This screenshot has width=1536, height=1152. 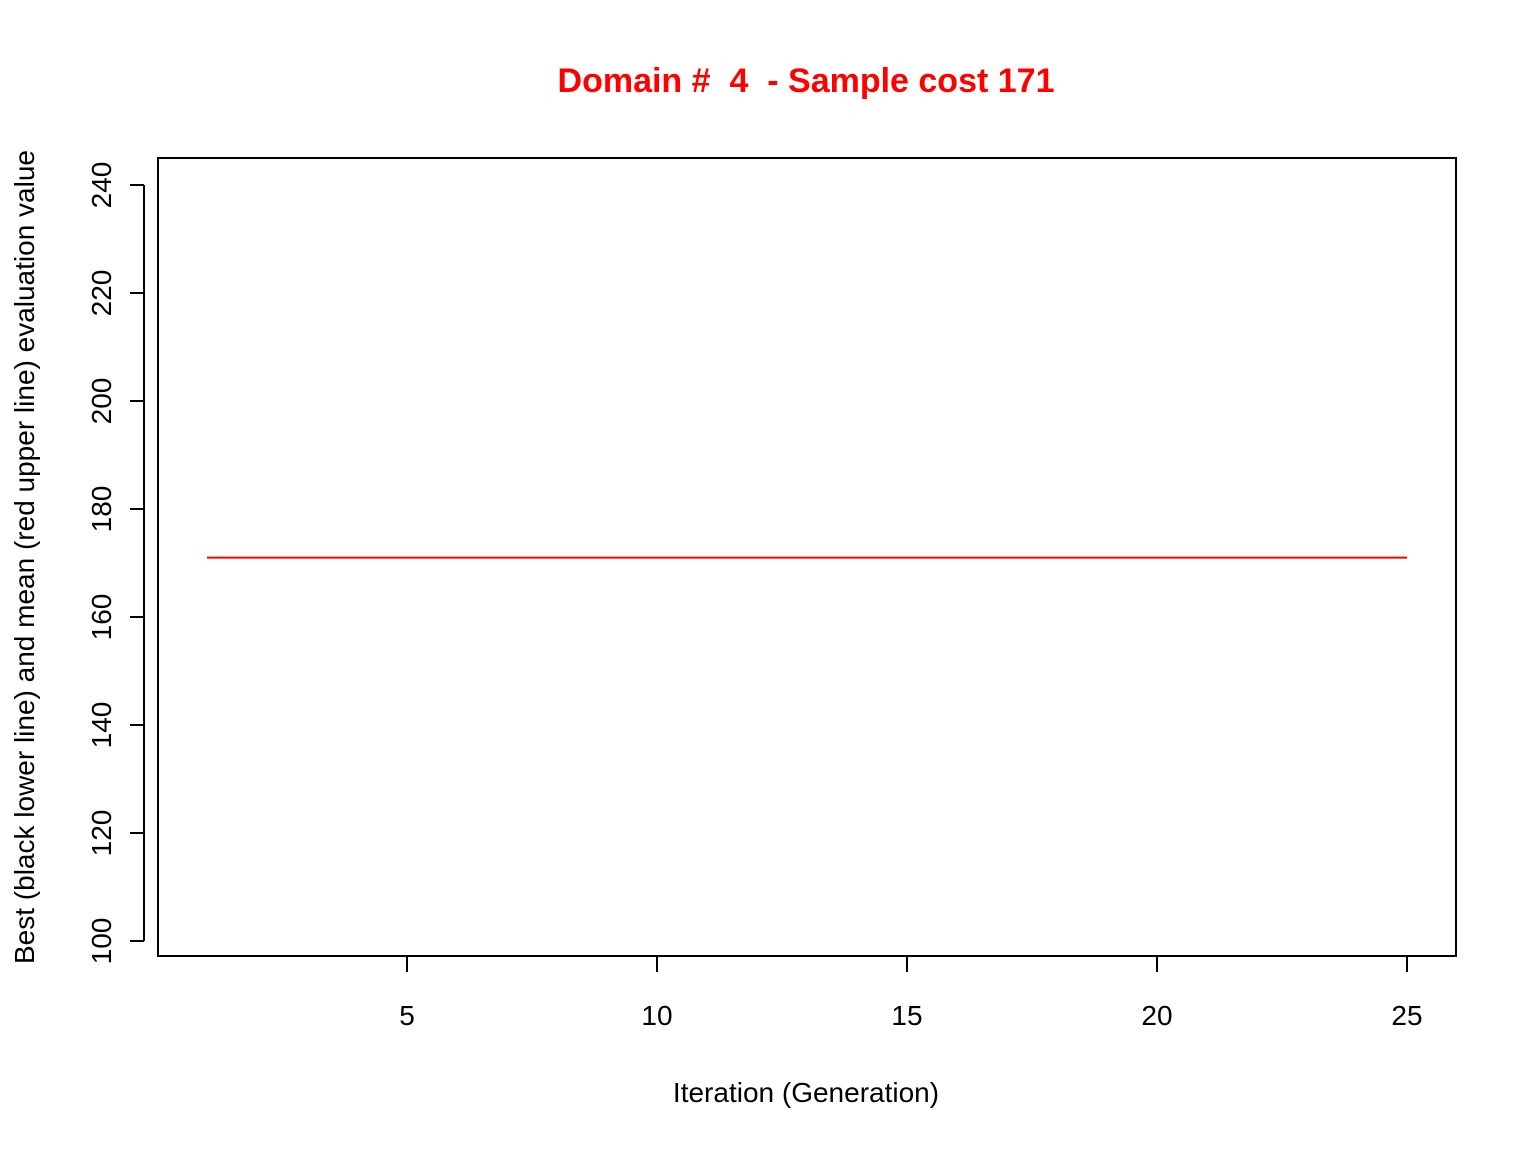 I want to click on x-tick-label: 15, so click(x=906, y=1015).